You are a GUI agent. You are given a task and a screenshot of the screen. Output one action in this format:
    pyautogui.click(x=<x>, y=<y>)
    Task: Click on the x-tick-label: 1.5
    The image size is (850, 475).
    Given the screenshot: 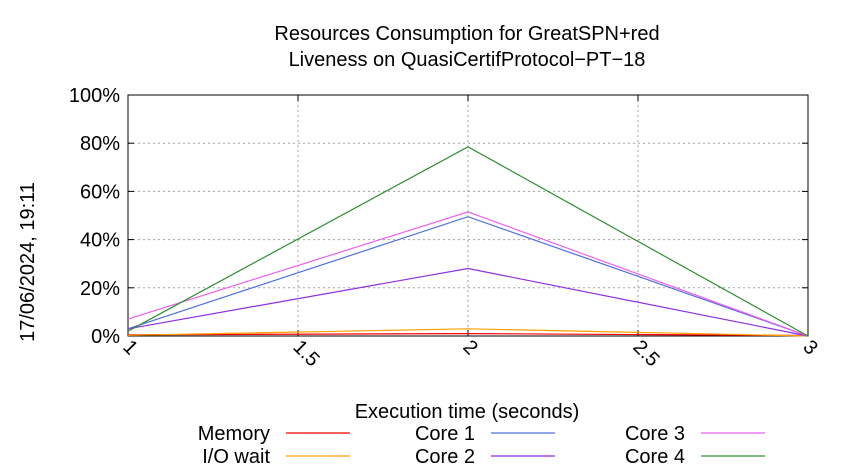 What is the action you would take?
    pyautogui.click(x=305, y=353)
    